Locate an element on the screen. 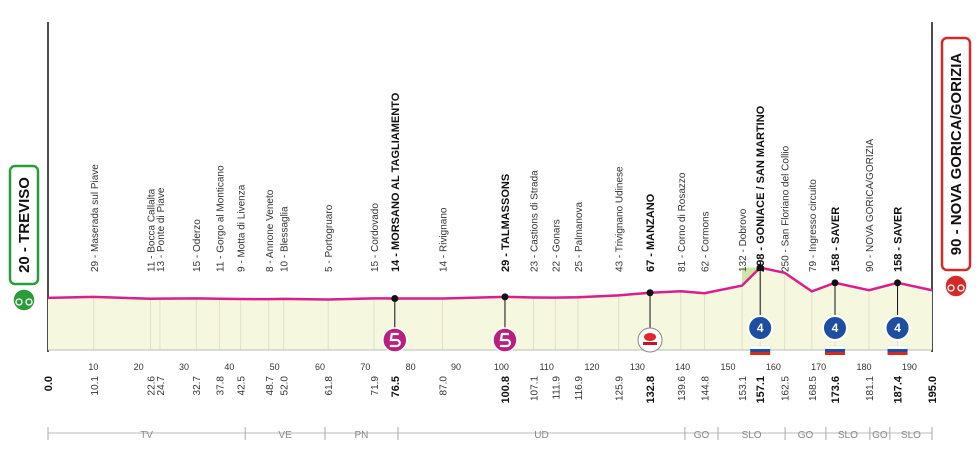  region-label: UD is located at coordinates (541, 435).